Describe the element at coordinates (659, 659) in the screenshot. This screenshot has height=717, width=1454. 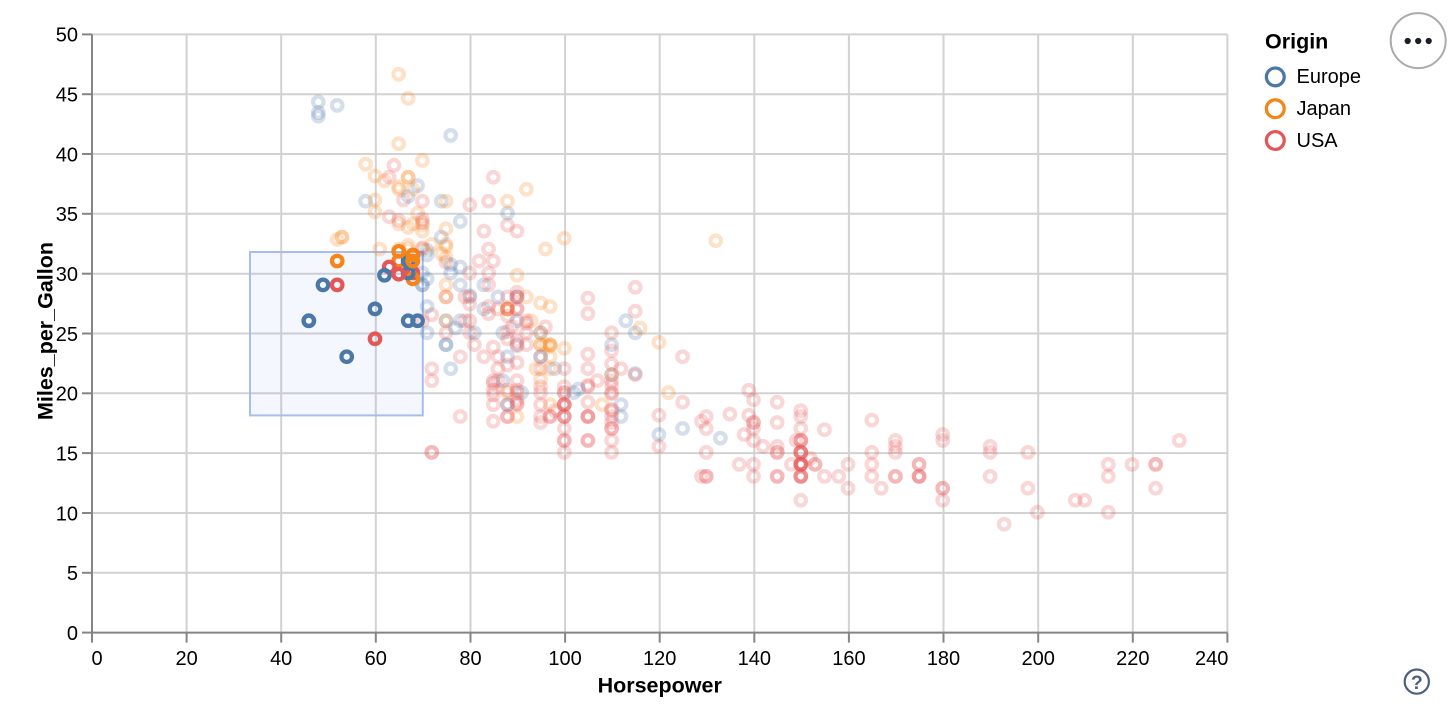
I see `svg-text: 120` at that location.